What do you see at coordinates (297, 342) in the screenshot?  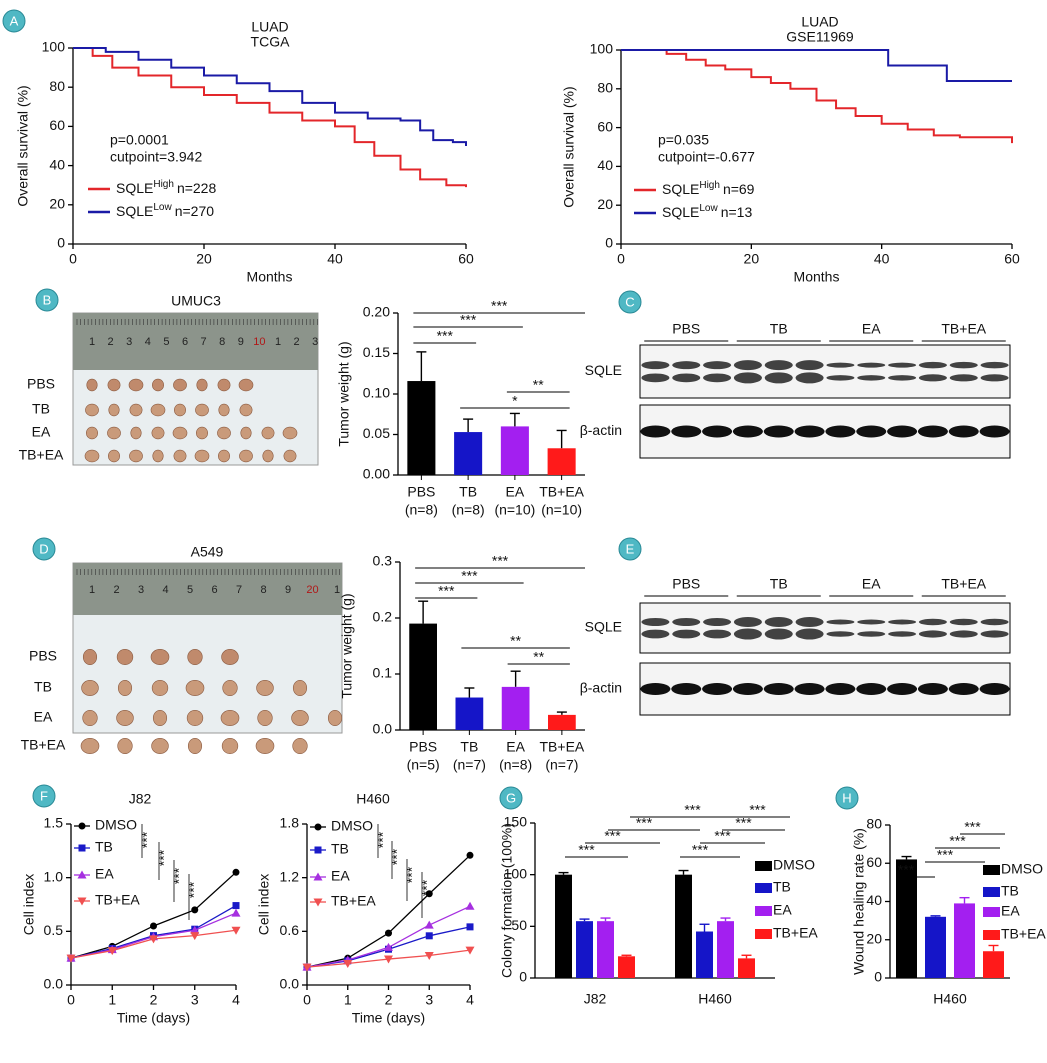 I see `ruler-digit: 2` at bounding box center [297, 342].